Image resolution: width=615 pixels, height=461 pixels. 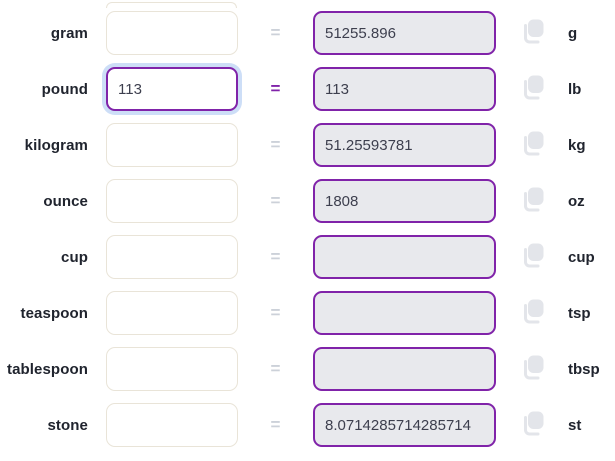 I want to click on pound-result-field: 113, so click(x=404, y=89).